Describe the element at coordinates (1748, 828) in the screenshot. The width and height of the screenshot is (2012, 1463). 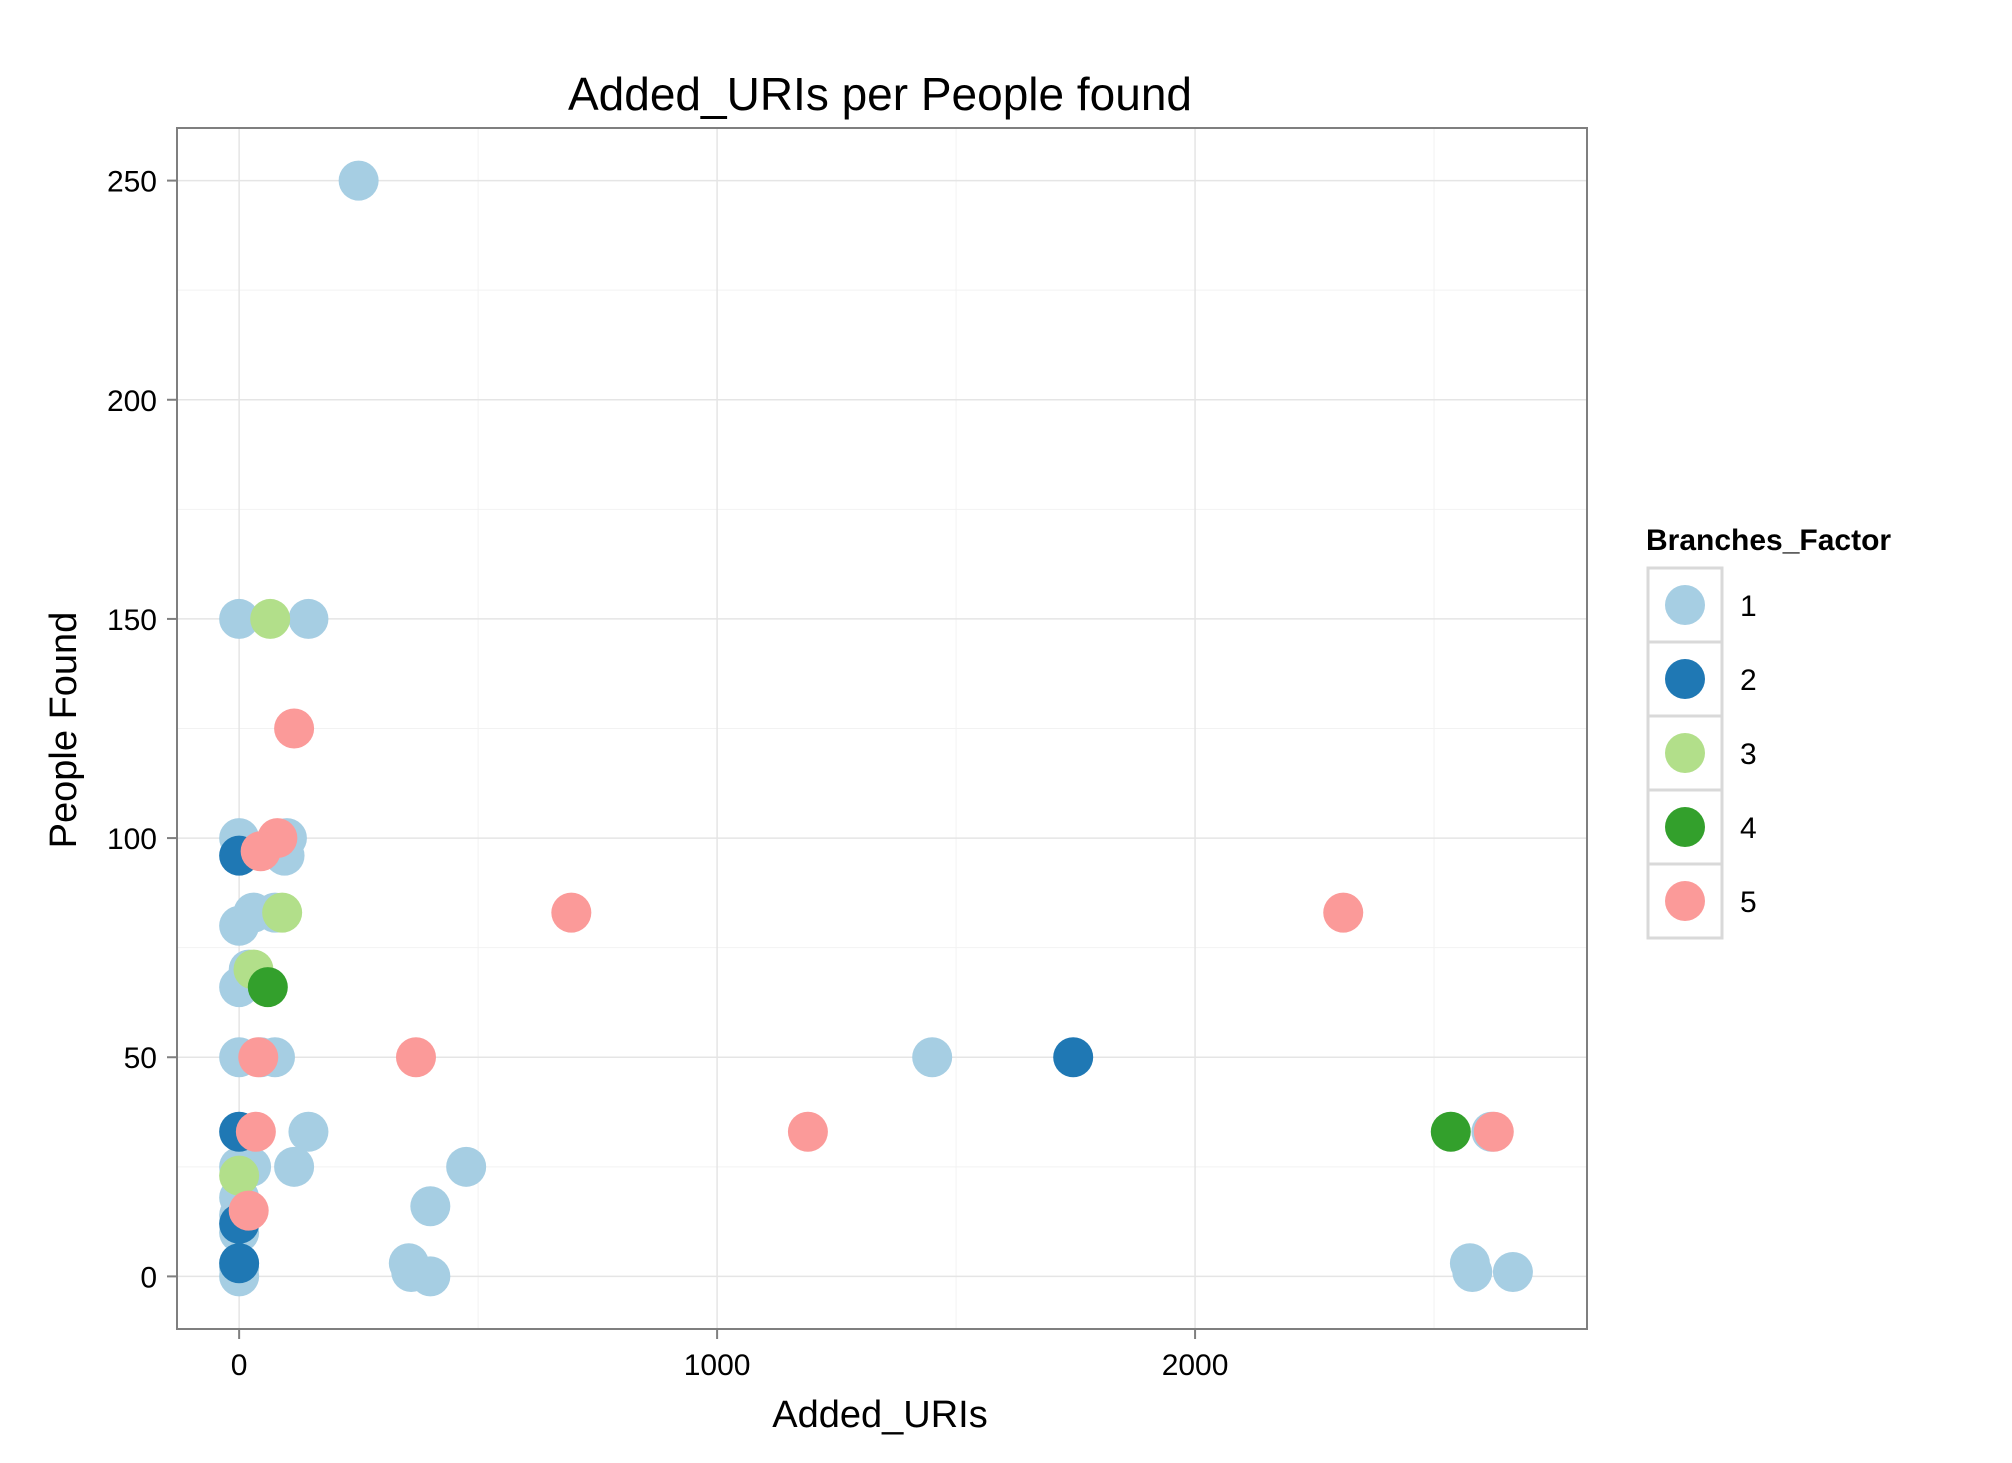
I see `legend-label: 4` at that location.